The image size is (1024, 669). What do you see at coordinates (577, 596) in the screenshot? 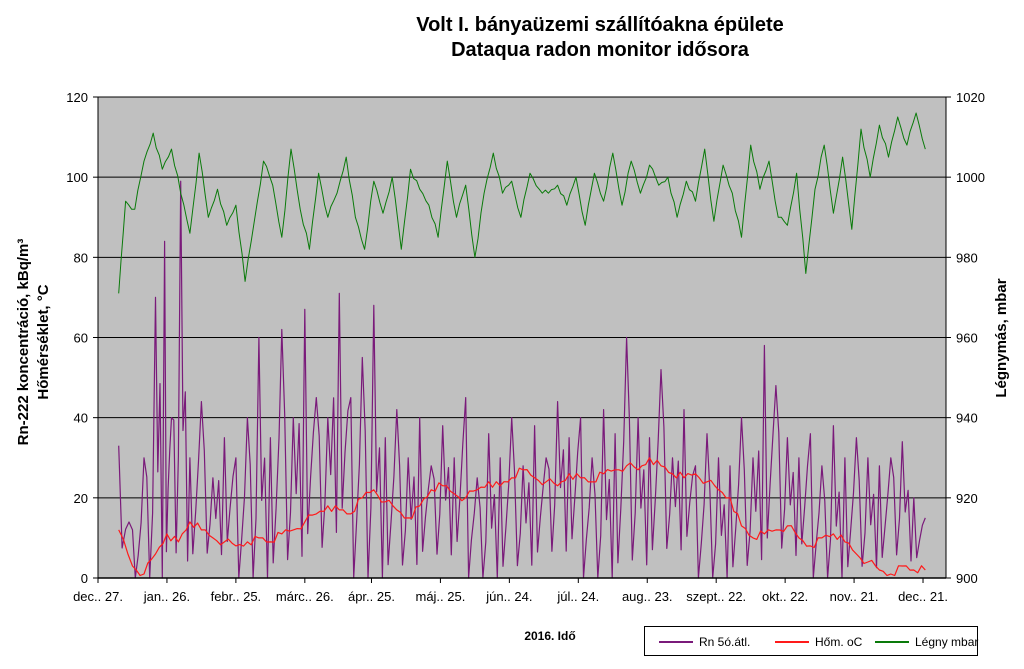
I see `x-tick-label: júl.. 24.` at bounding box center [577, 596].